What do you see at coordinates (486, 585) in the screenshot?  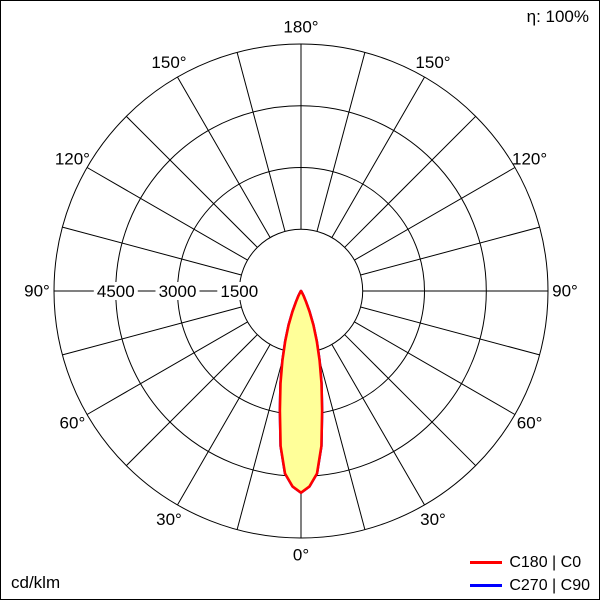 I see `legend-line-blue-icon` at bounding box center [486, 585].